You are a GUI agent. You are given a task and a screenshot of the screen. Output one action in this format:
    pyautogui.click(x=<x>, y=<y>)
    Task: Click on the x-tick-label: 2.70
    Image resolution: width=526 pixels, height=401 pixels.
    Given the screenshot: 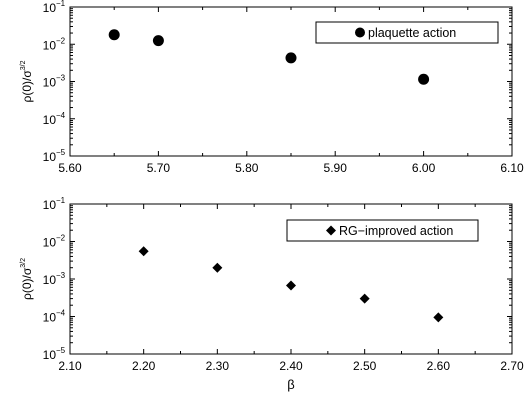 What is the action you would take?
    pyautogui.click(x=512, y=366)
    